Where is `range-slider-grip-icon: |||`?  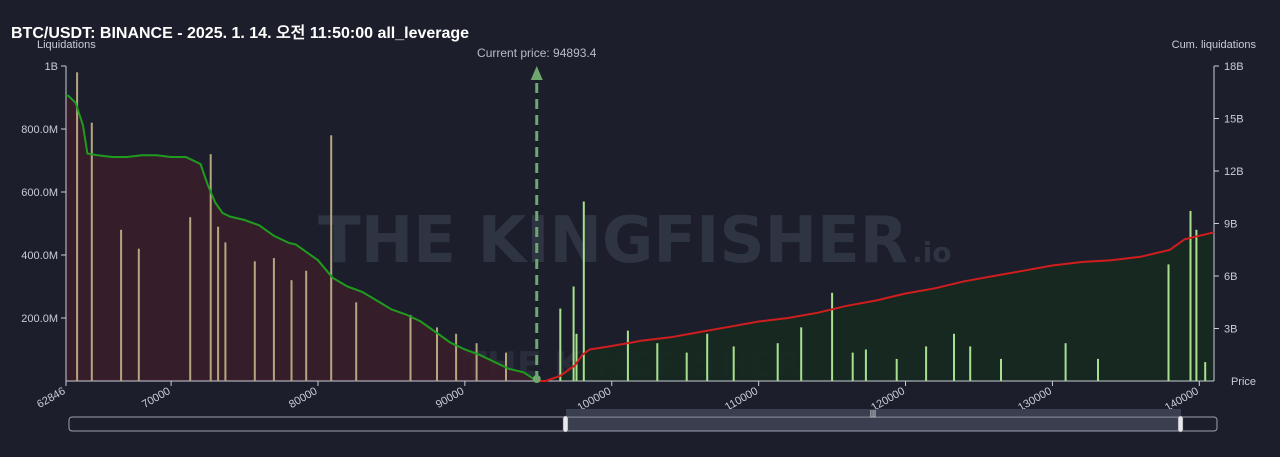
range-slider-grip-icon: ||| is located at coordinates (873, 413).